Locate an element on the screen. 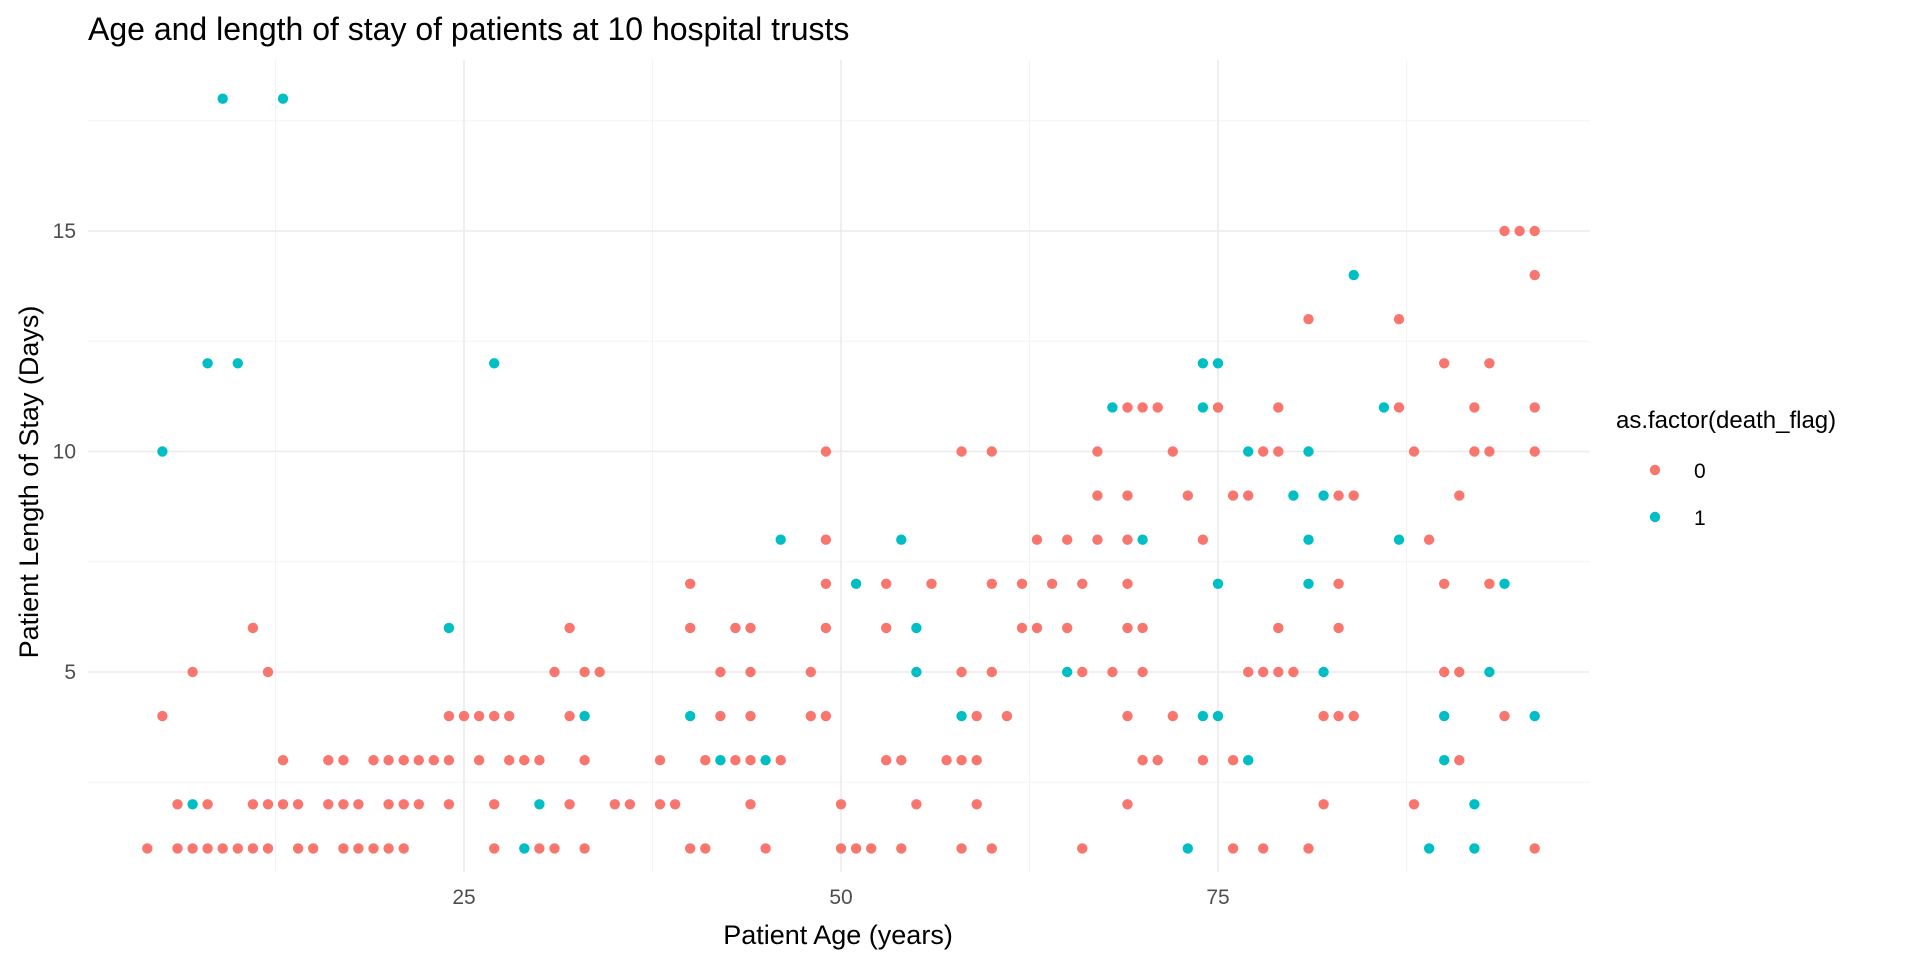  y-tick-labels: 5 10 15 is located at coordinates (64, 452).